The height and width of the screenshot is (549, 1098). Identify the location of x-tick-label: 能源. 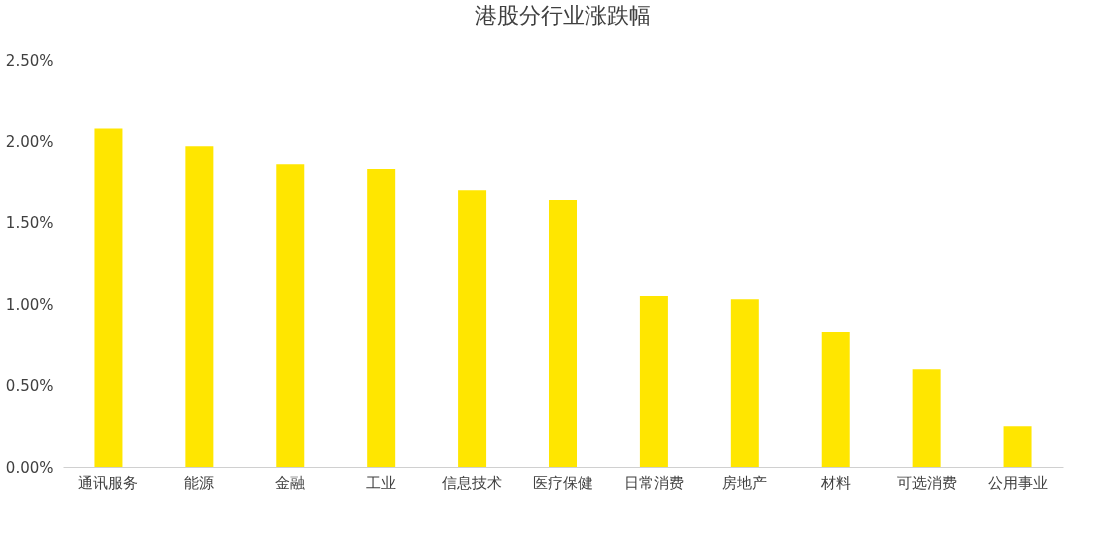
(199, 482).